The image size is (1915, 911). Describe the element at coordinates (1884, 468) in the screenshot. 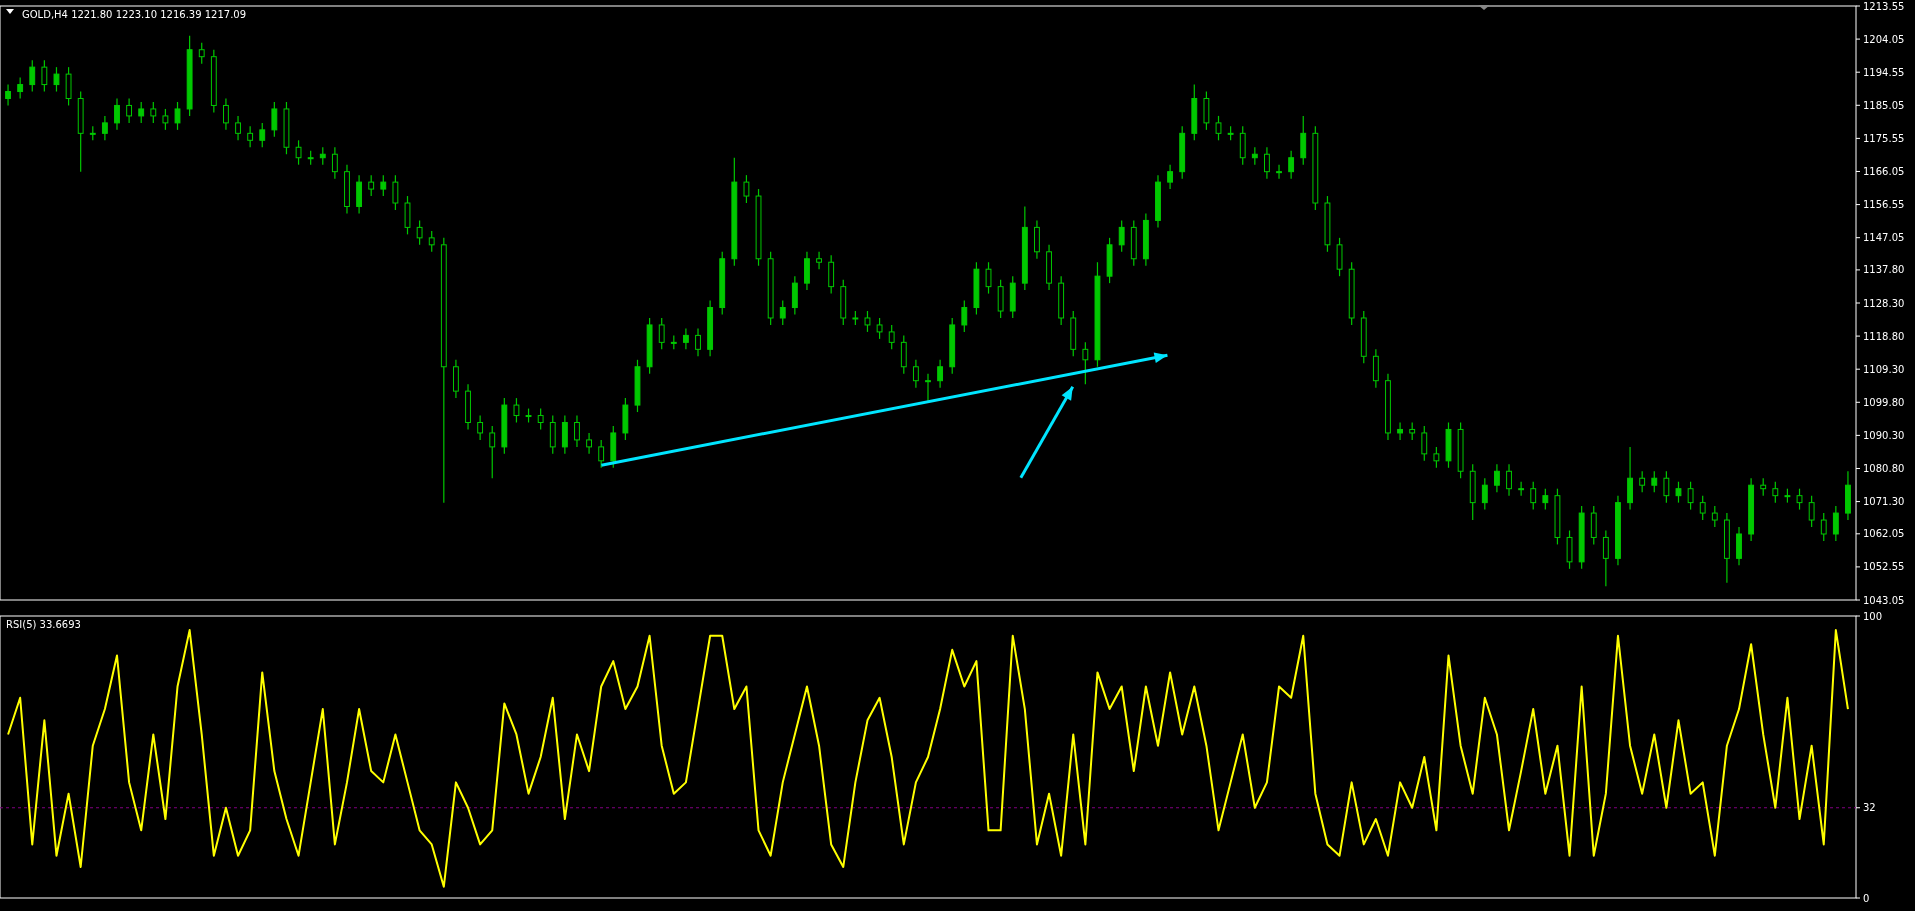

I see `y-tick-label: 1080.80` at that location.